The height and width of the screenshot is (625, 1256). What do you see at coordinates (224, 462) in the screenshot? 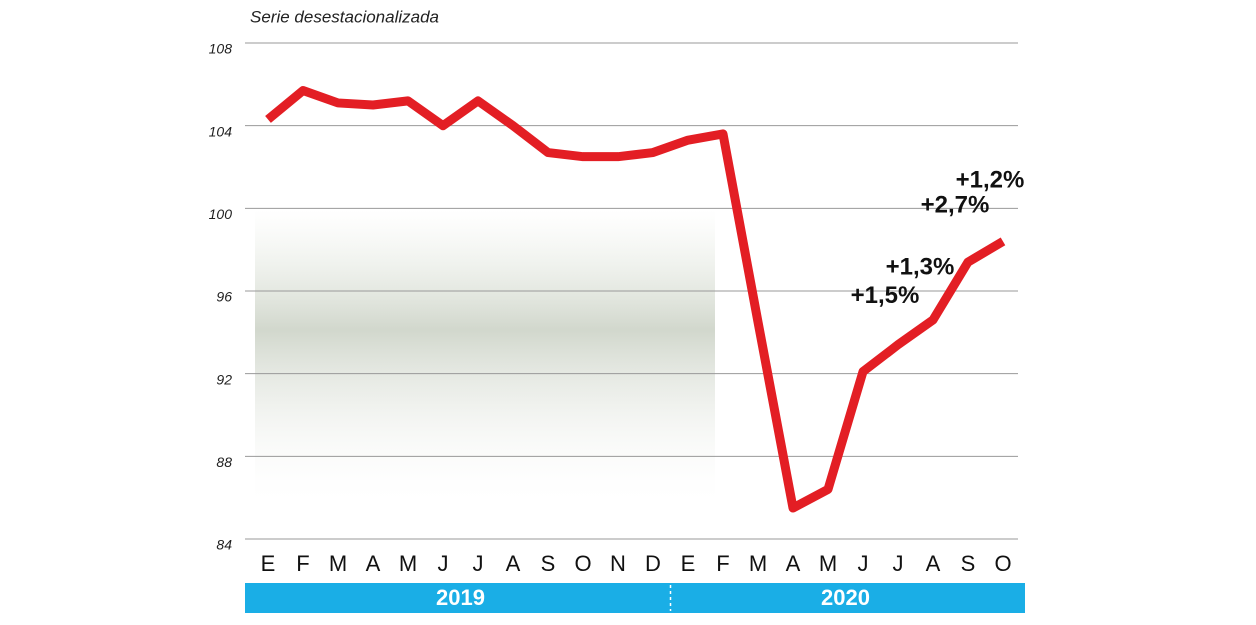
I see `y-tick-label: 88` at bounding box center [224, 462].